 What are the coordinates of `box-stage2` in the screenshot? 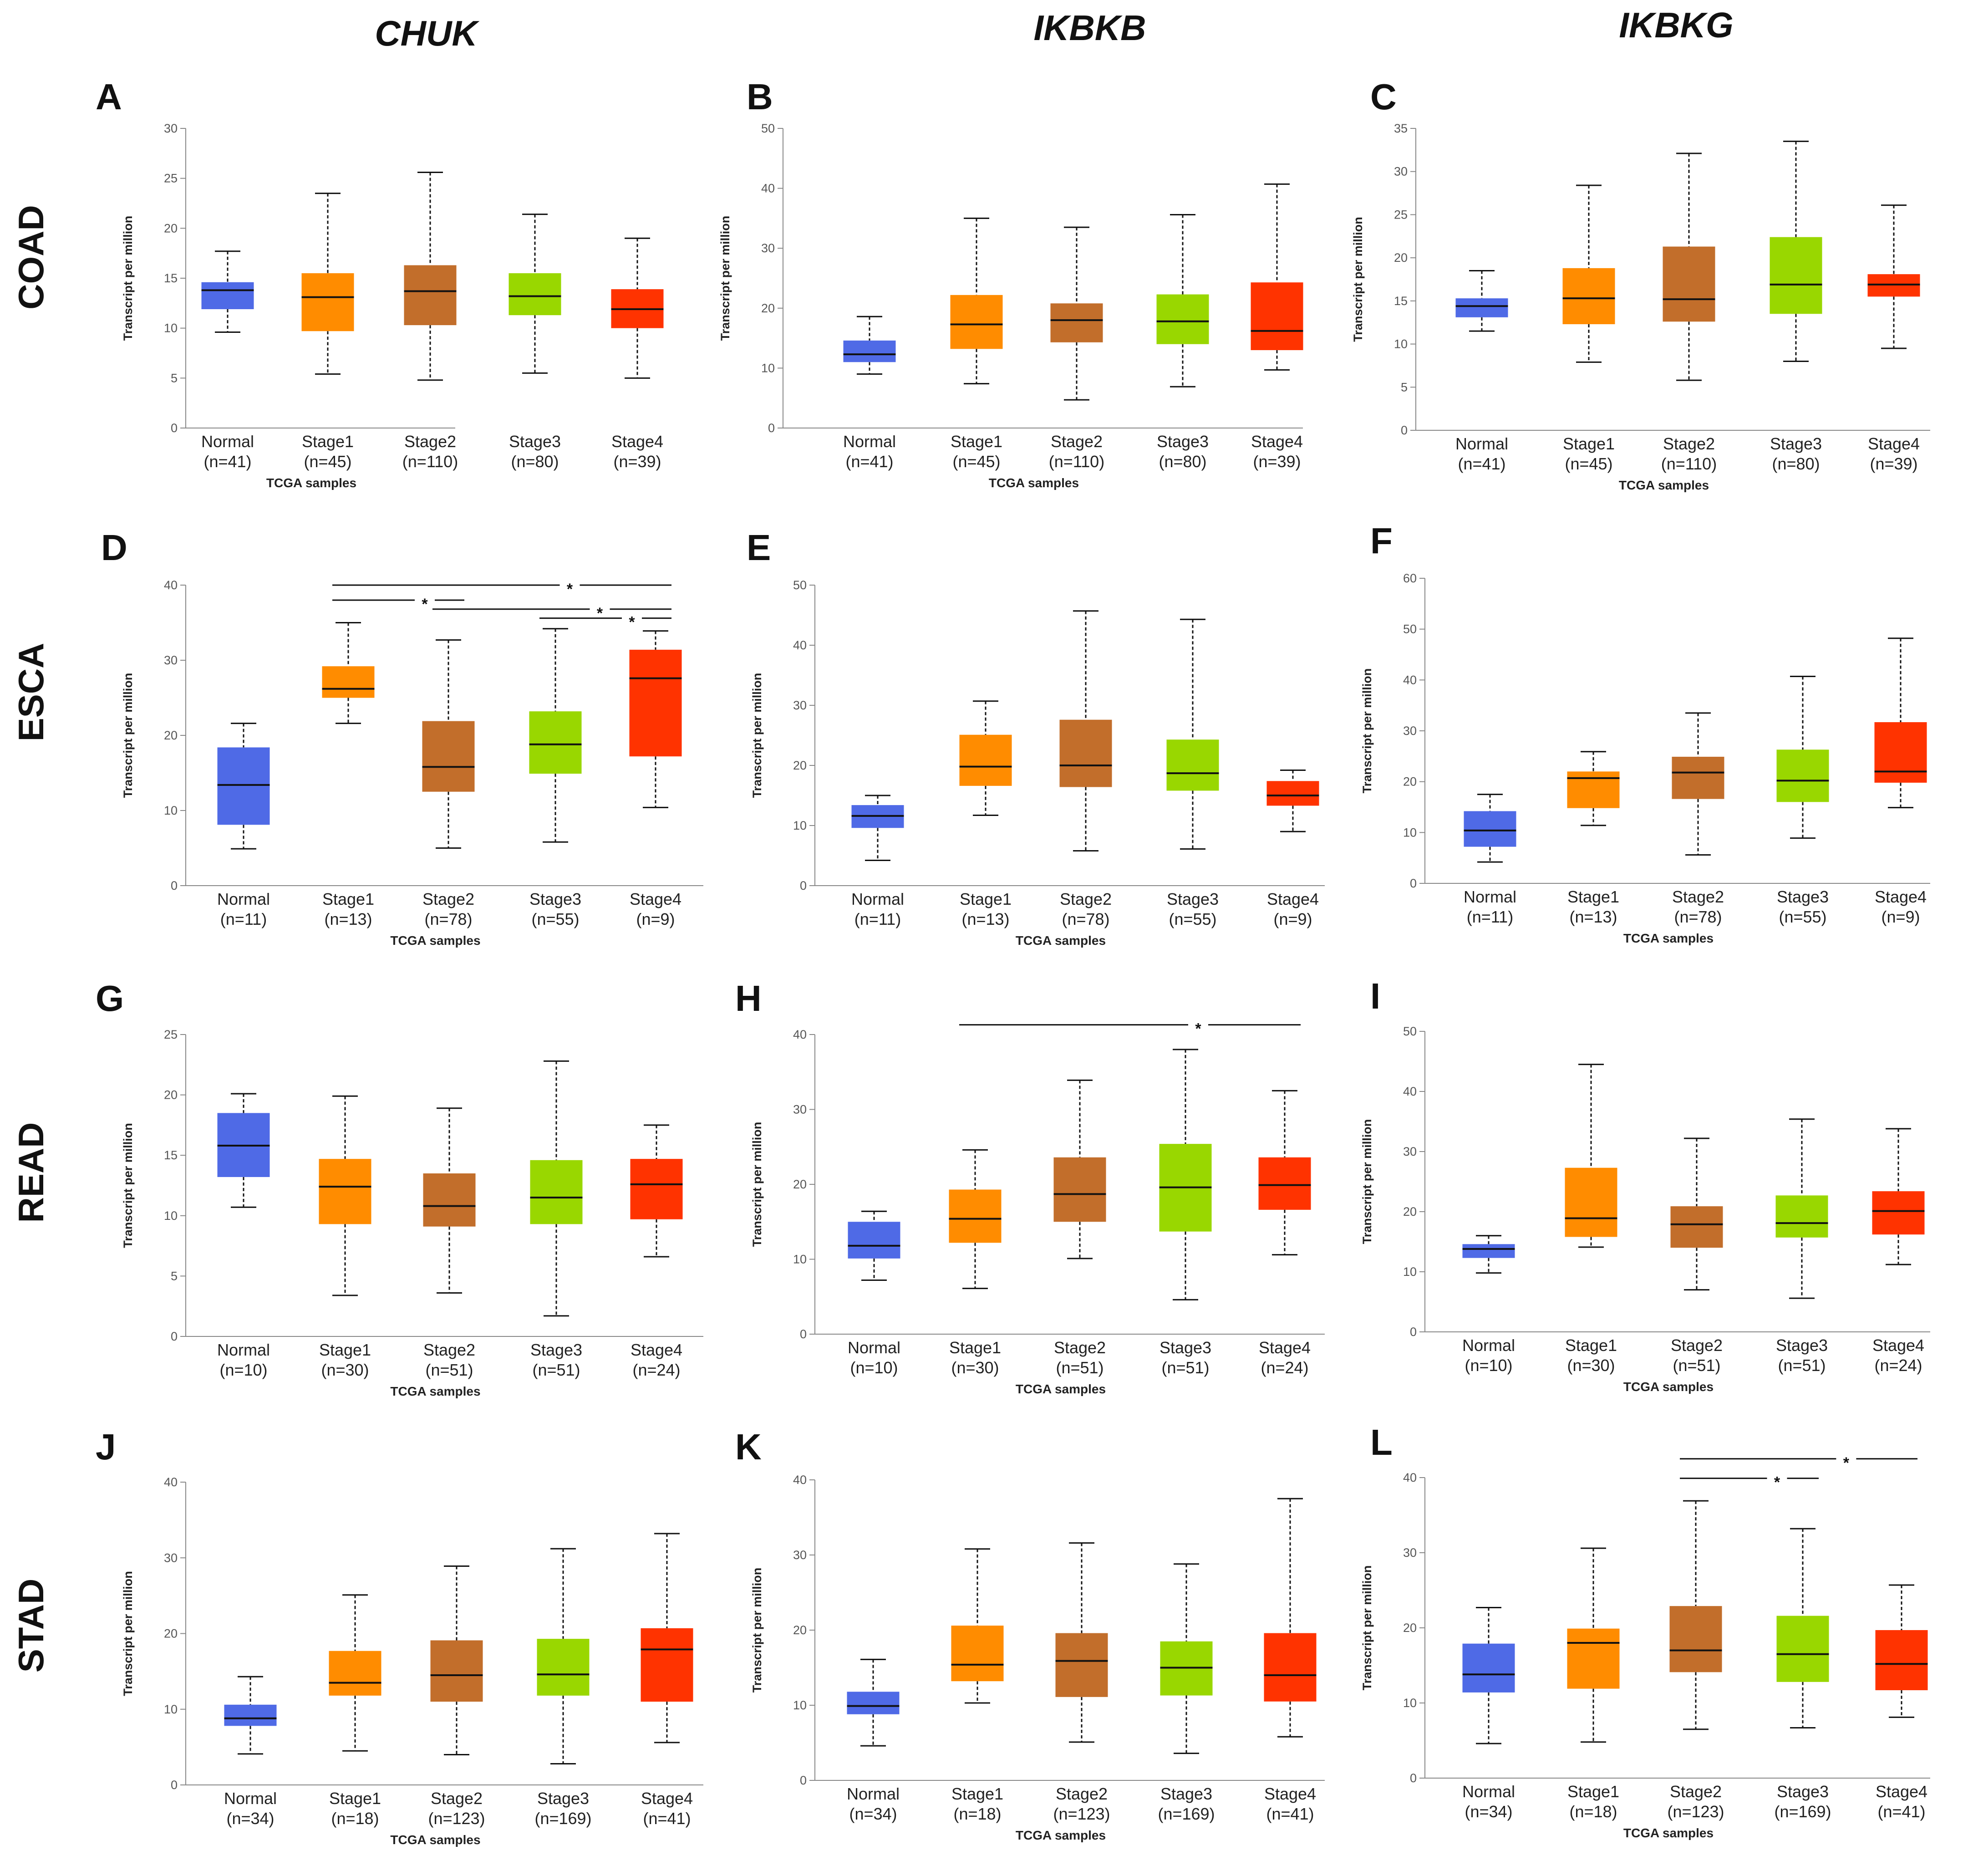 It's located at (448, 744).